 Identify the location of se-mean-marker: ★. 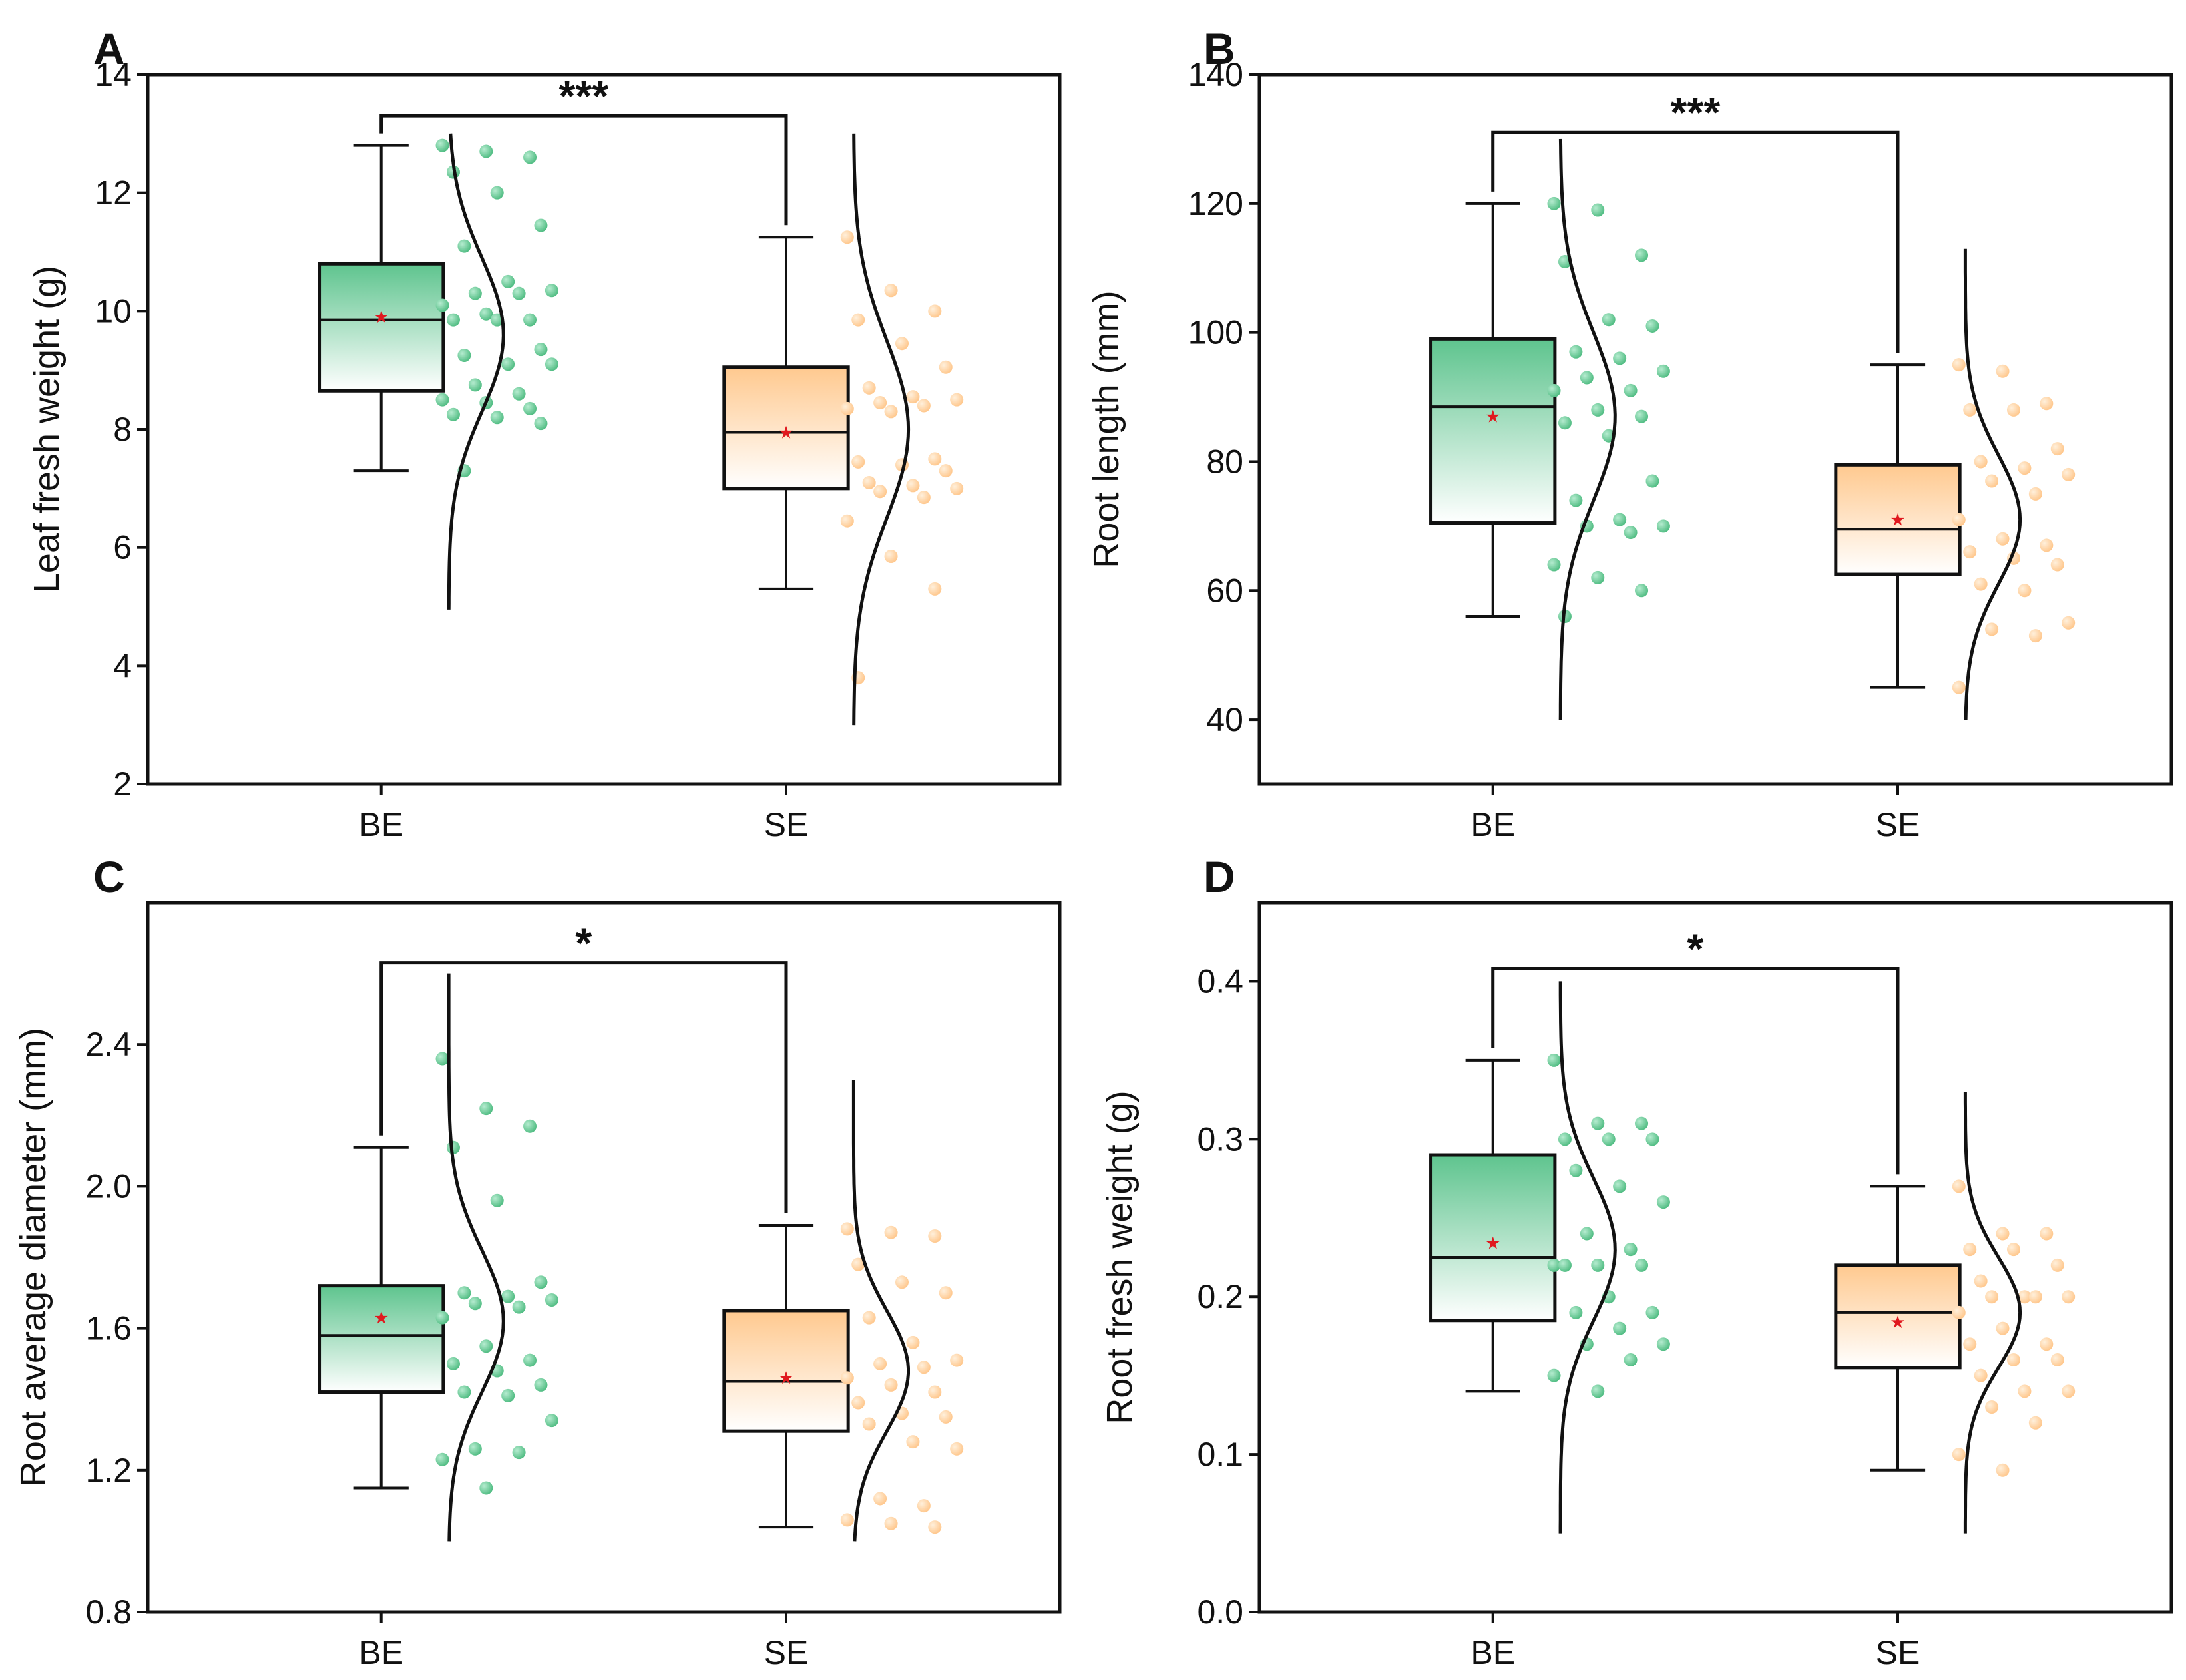
(785, 432).